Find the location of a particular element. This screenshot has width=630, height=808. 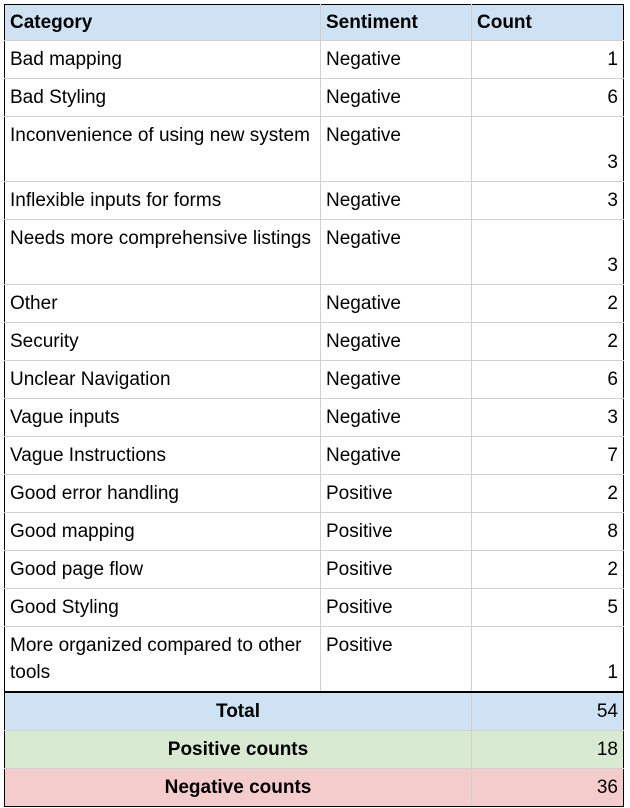

table-row: Bad mapping Negative 1 is located at coordinates (314, 59).